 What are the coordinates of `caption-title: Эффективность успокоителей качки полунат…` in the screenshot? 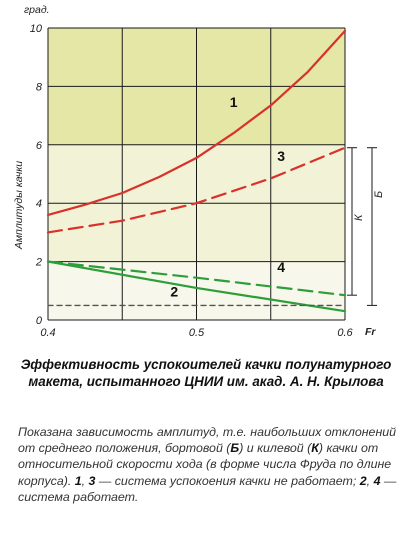 It's located at (206, 373).